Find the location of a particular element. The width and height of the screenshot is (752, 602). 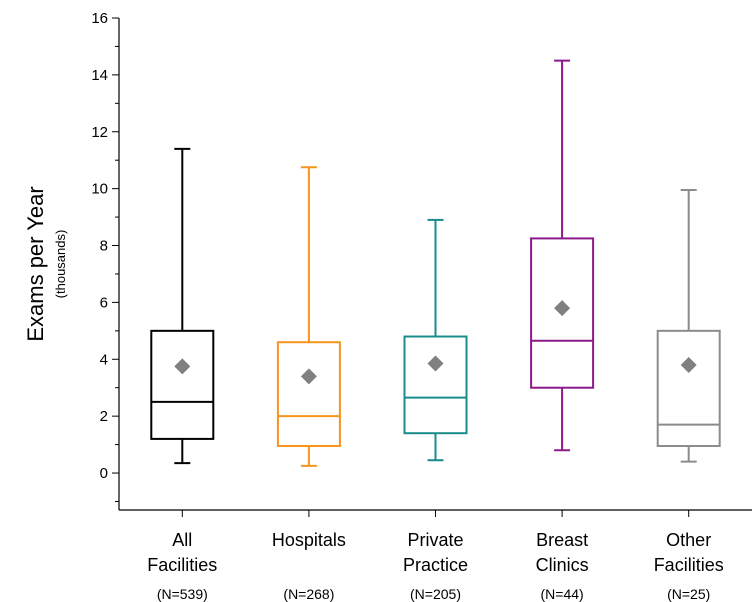

x-category-count: (N=268) is located at coordinates (308, 594).